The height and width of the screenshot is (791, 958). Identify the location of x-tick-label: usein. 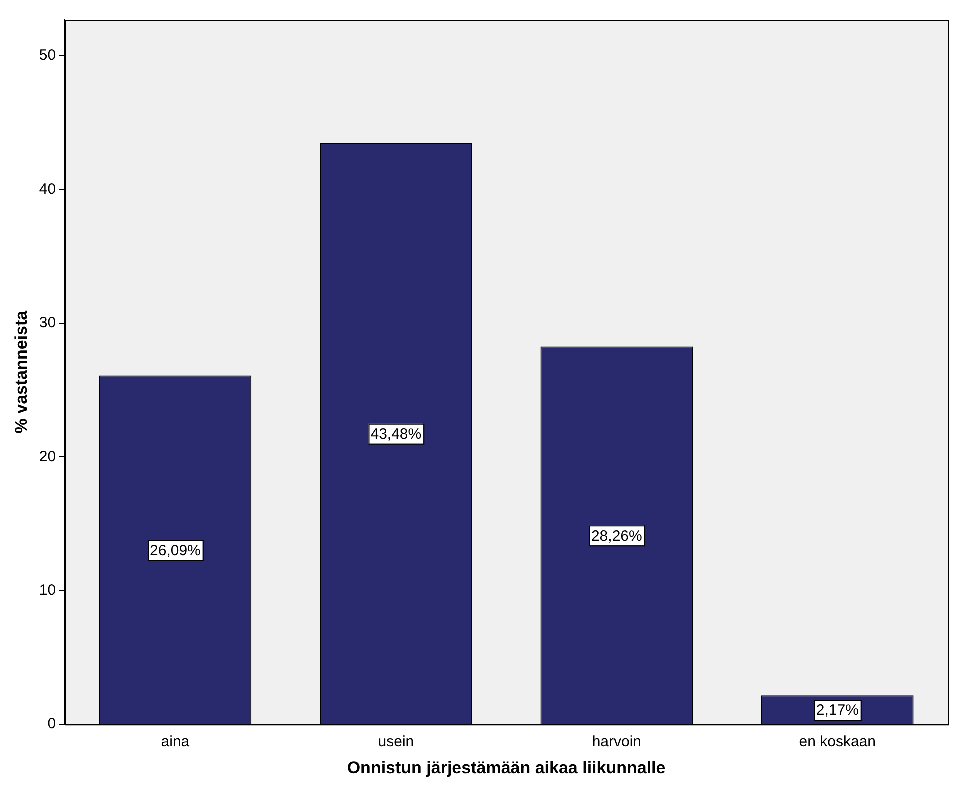
(396, 742).